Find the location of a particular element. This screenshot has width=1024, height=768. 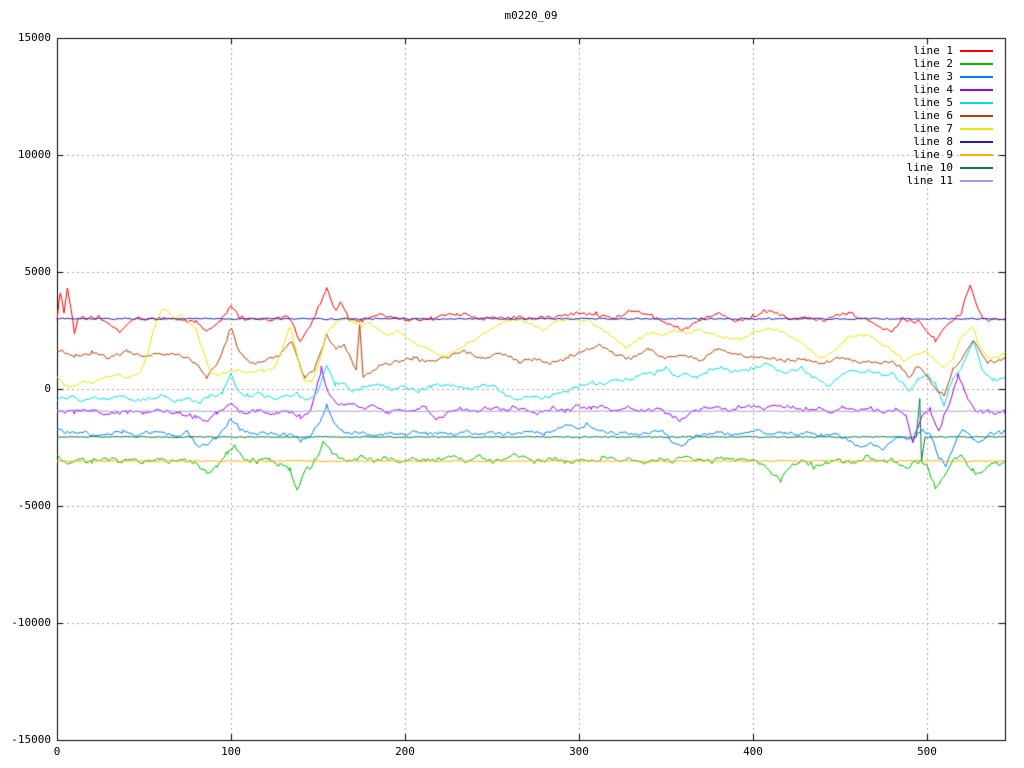

legend-label: line 11 is located at coordinates (929, 180).